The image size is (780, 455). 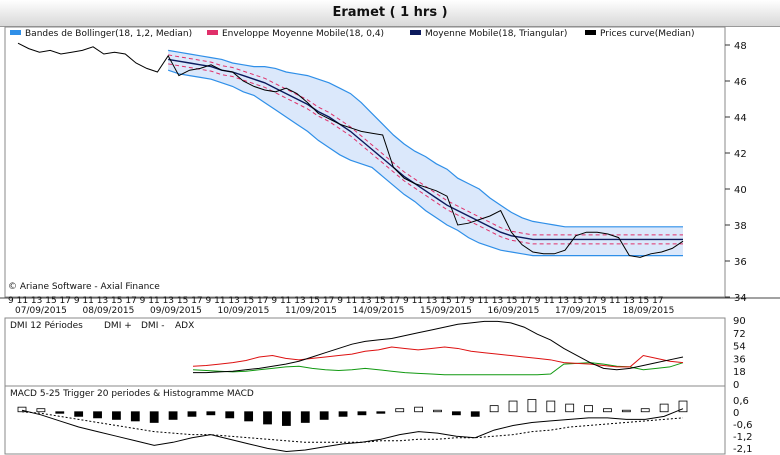 I want to click on dmi-ytick-label-4: 18, so click(x=739, y=372).